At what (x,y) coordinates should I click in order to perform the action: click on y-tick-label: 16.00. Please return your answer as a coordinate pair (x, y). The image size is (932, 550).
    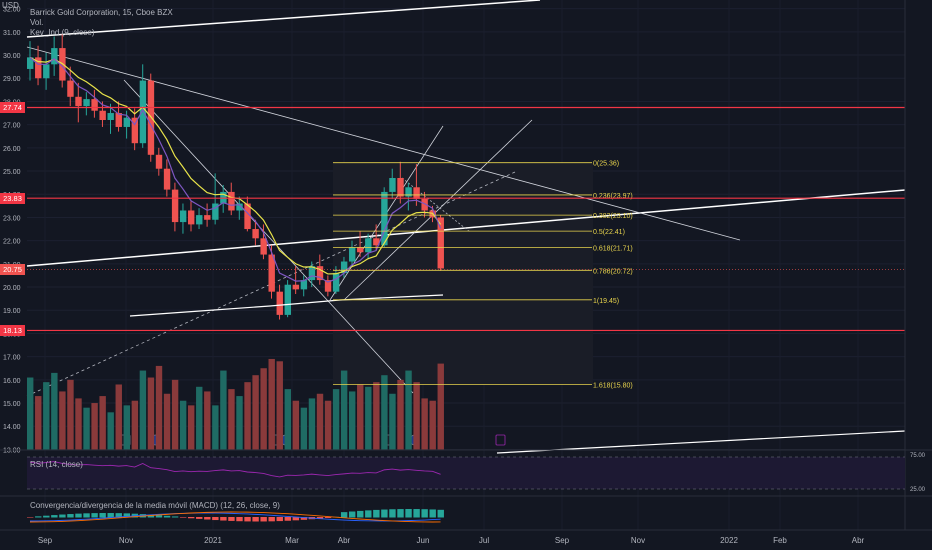
    Looking at the image, I should click on (12, 381).